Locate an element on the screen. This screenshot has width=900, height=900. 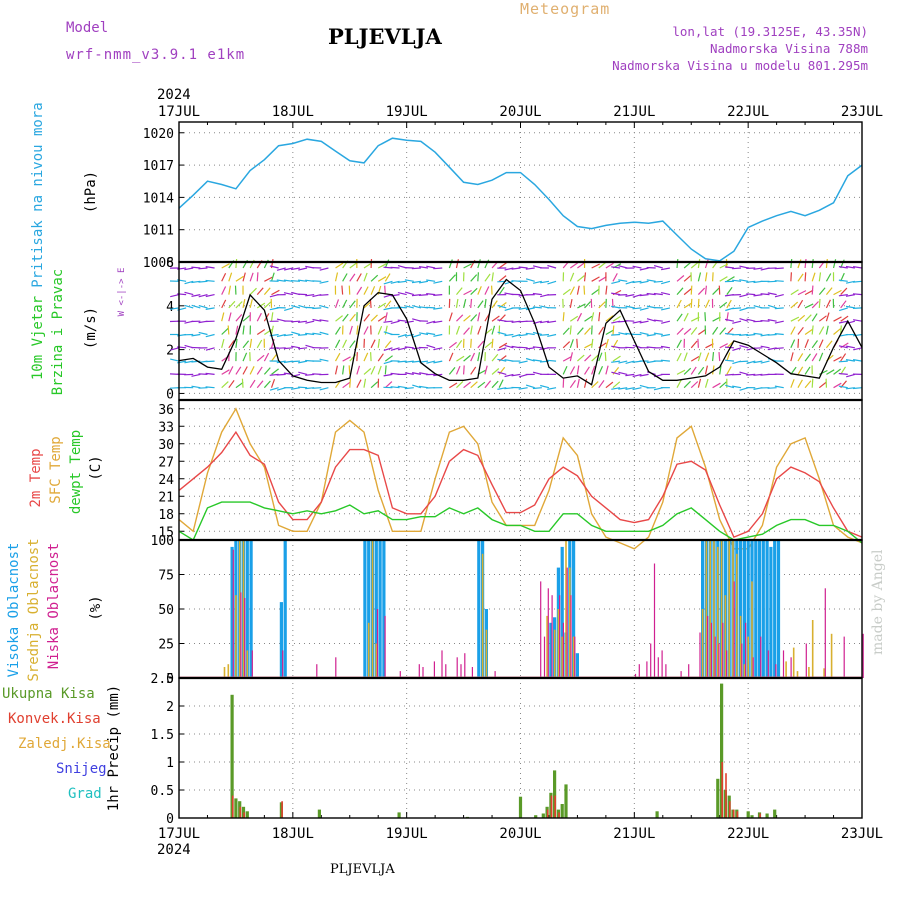
x-tick-label-top: 17JUL is located at coordinates (179, 112).